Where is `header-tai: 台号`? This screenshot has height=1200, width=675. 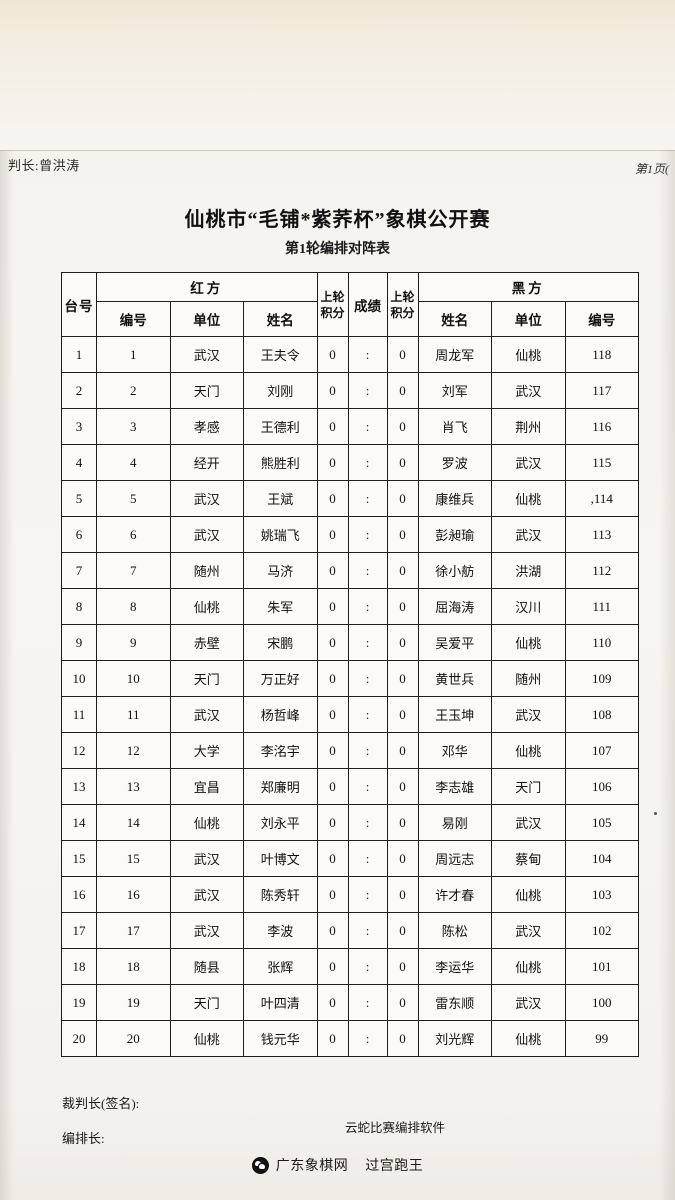 header-tai: 台号 is located at coordinates (79, 304).